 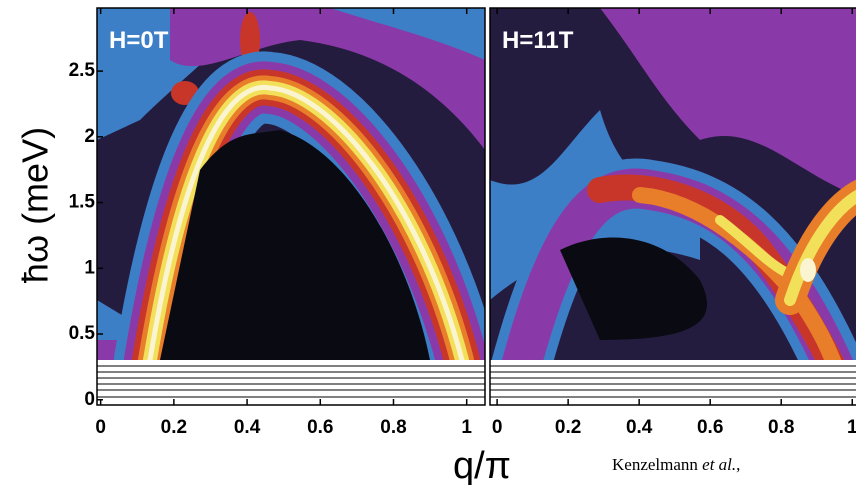 What do you see at coordinates (89, 136) in the screenshot?
I see `y-tick-label: 2` at bounding box center [89, 136].